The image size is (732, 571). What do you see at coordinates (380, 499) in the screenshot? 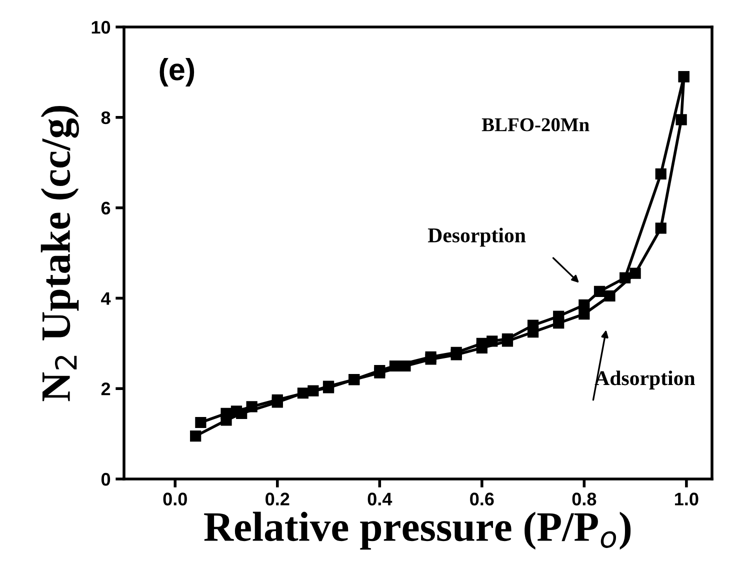
I see `x-tick-label: 0.4` at bounding box center [380, 499].